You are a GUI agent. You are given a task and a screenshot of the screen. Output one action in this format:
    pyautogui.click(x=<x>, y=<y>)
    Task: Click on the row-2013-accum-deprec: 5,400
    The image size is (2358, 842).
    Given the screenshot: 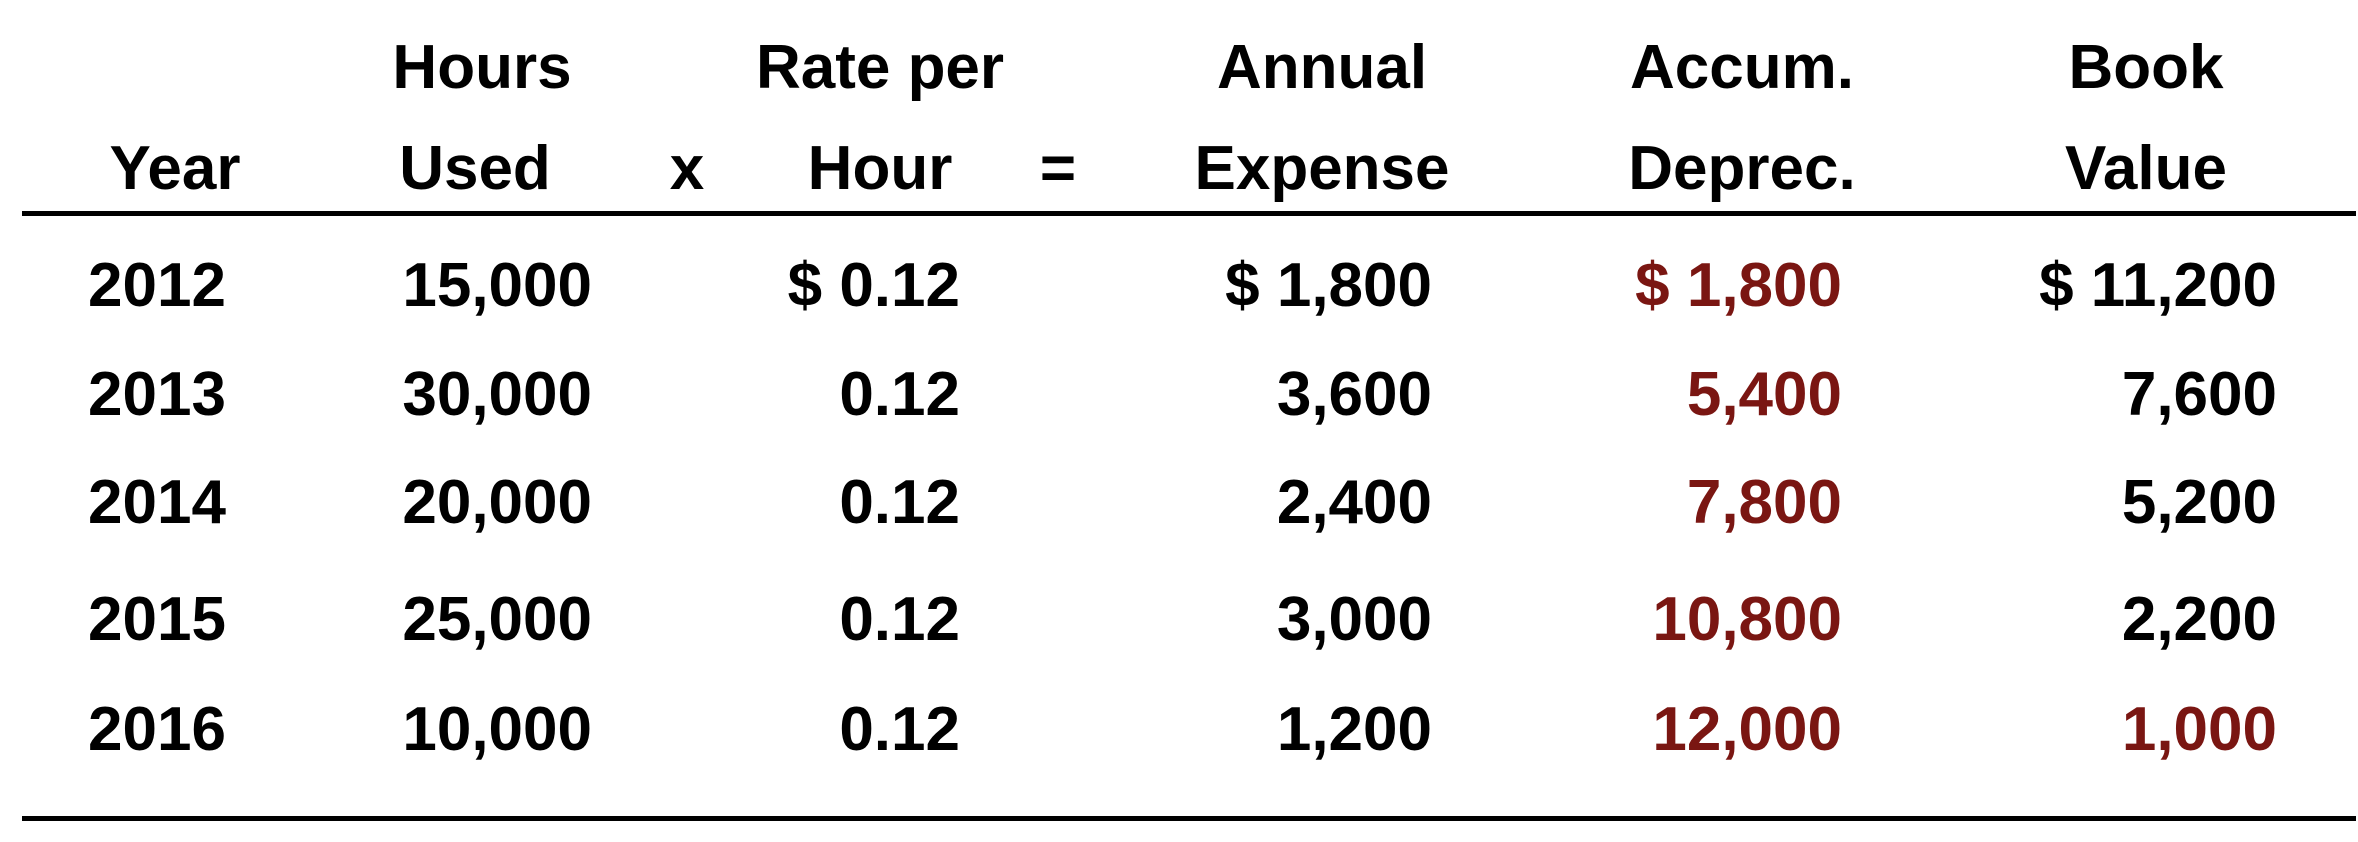 What is the action you would take?
    pyautogui.click(x=1764, y=394)
    